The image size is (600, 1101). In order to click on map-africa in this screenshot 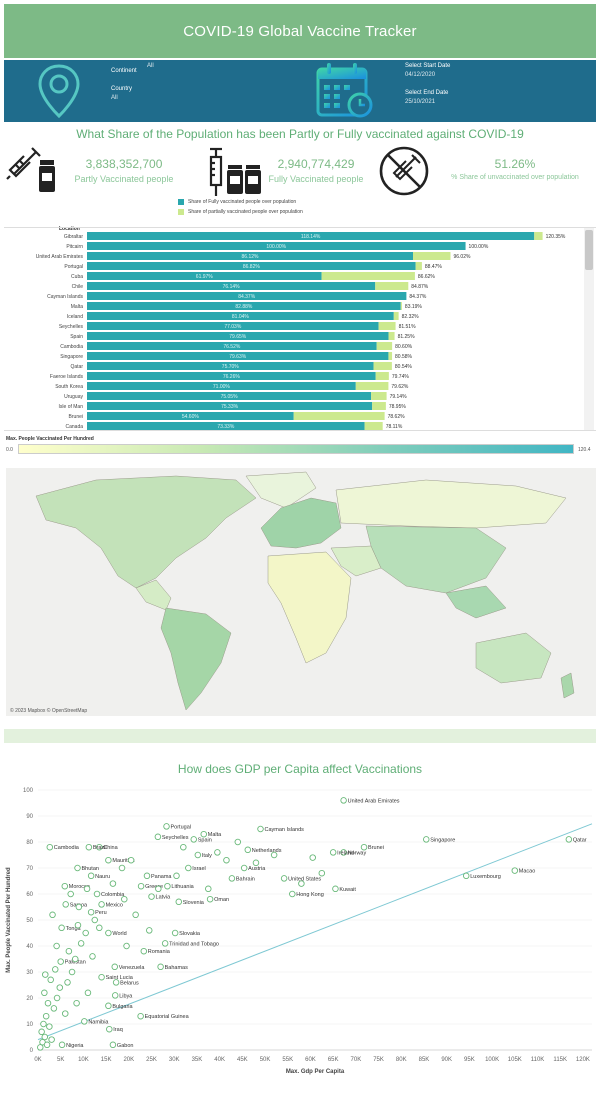, I will do `click(309, 607)`.